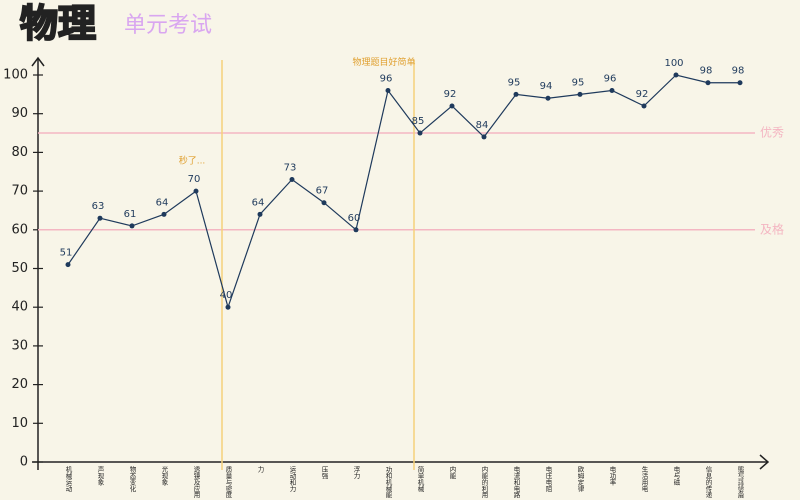 The width and height of the screenshot is (800, 500). I want to click on x-tick-label: 信息的传递, so click(708, 482).